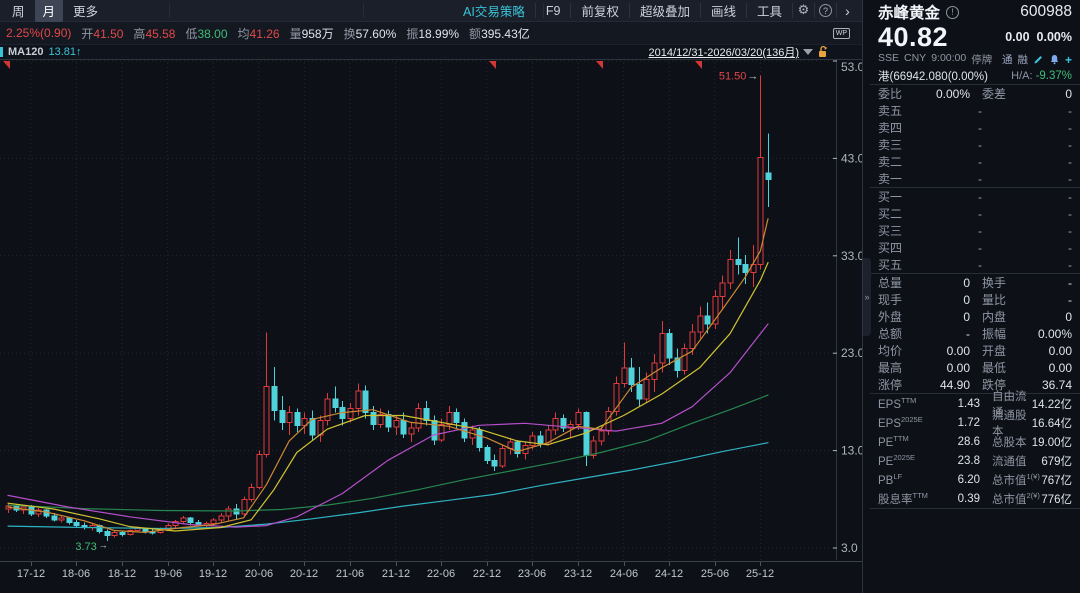  What do you see at coordinates (847, 11) in the screenshot?
I see `more-tools-button: ›` at bounding box center [847, 11].